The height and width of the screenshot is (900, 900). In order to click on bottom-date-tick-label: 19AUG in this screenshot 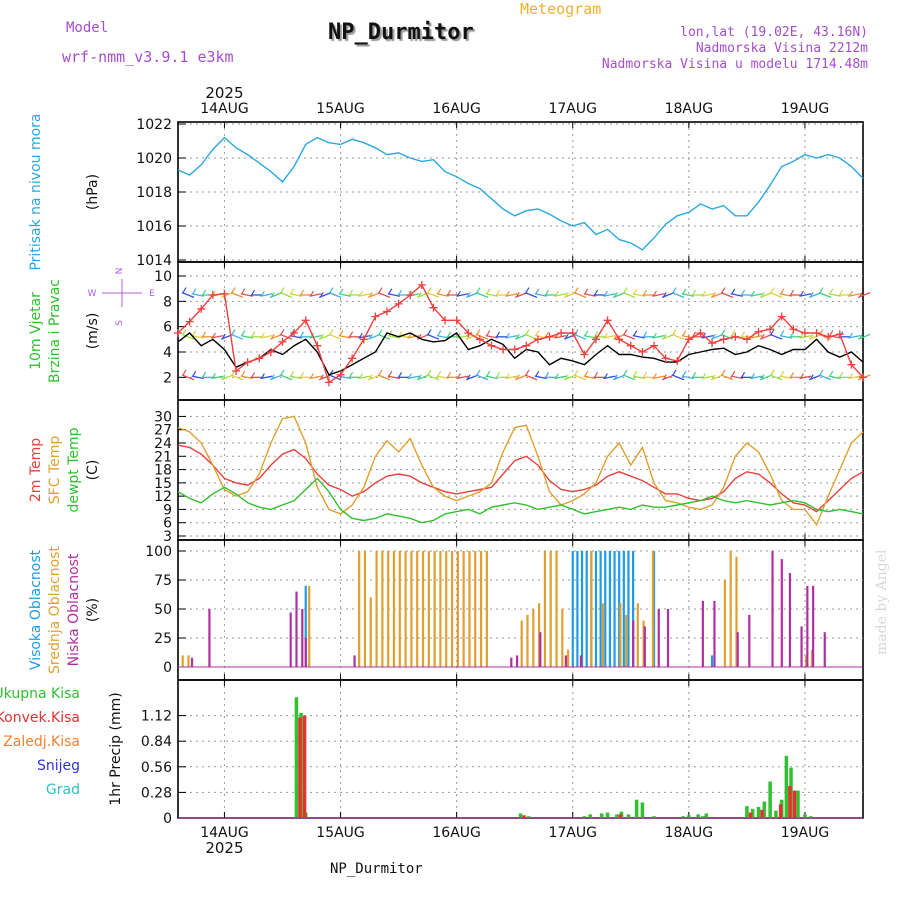, I will do `click(805, 833)`.